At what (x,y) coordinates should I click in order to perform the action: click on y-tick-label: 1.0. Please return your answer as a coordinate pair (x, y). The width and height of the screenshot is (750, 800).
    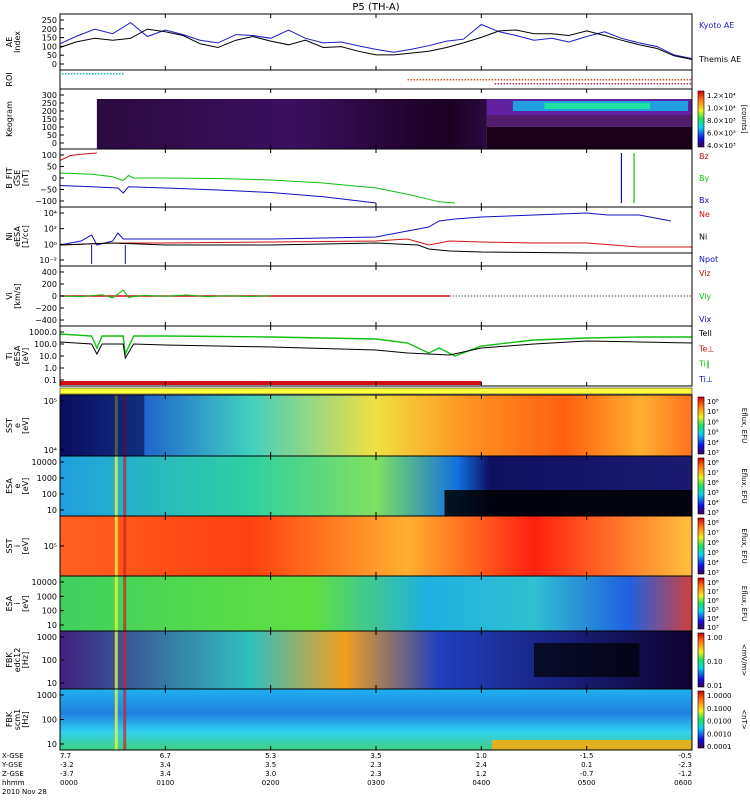
    Looking at the image, I should click on (50, 368).